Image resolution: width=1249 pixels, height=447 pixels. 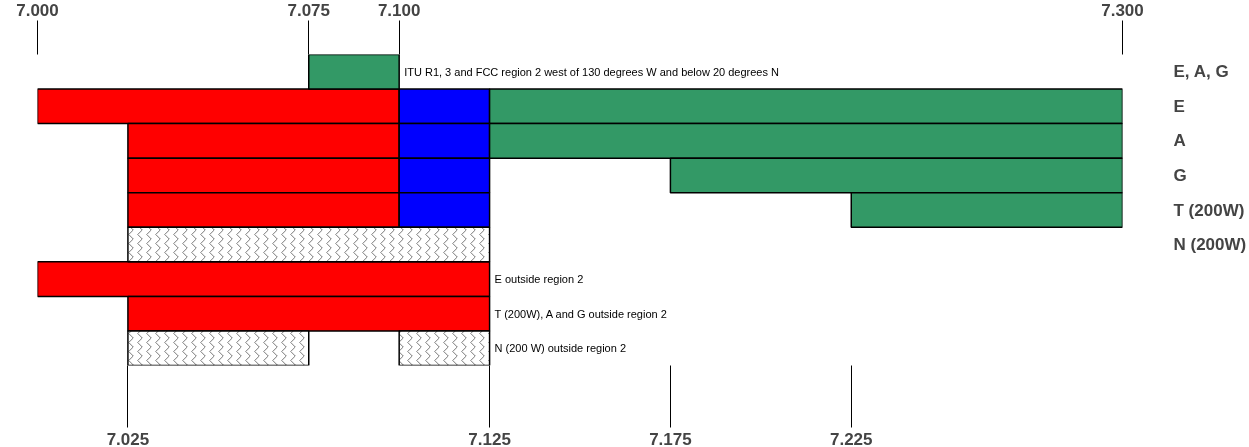 I want to click on x2-tick-label: 7.300, so click(x=1122, y=10).